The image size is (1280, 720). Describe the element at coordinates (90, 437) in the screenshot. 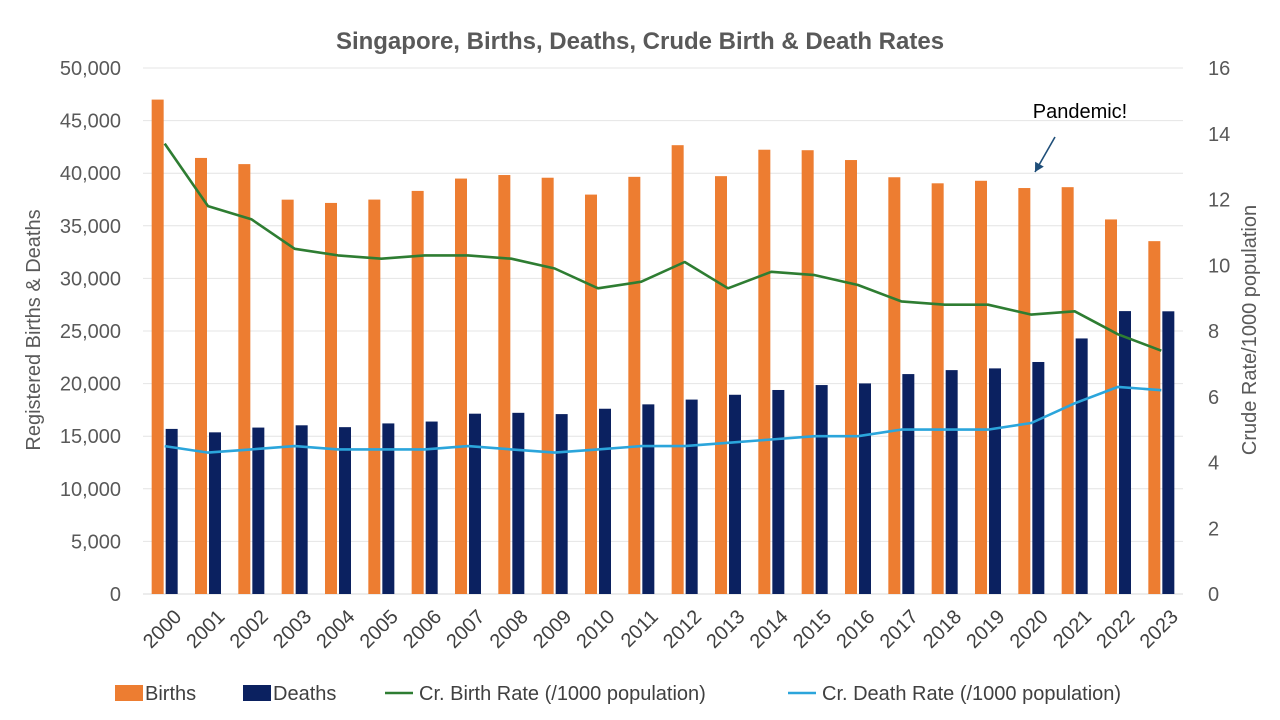

I see `y-tick-label: 15,000` at that location.